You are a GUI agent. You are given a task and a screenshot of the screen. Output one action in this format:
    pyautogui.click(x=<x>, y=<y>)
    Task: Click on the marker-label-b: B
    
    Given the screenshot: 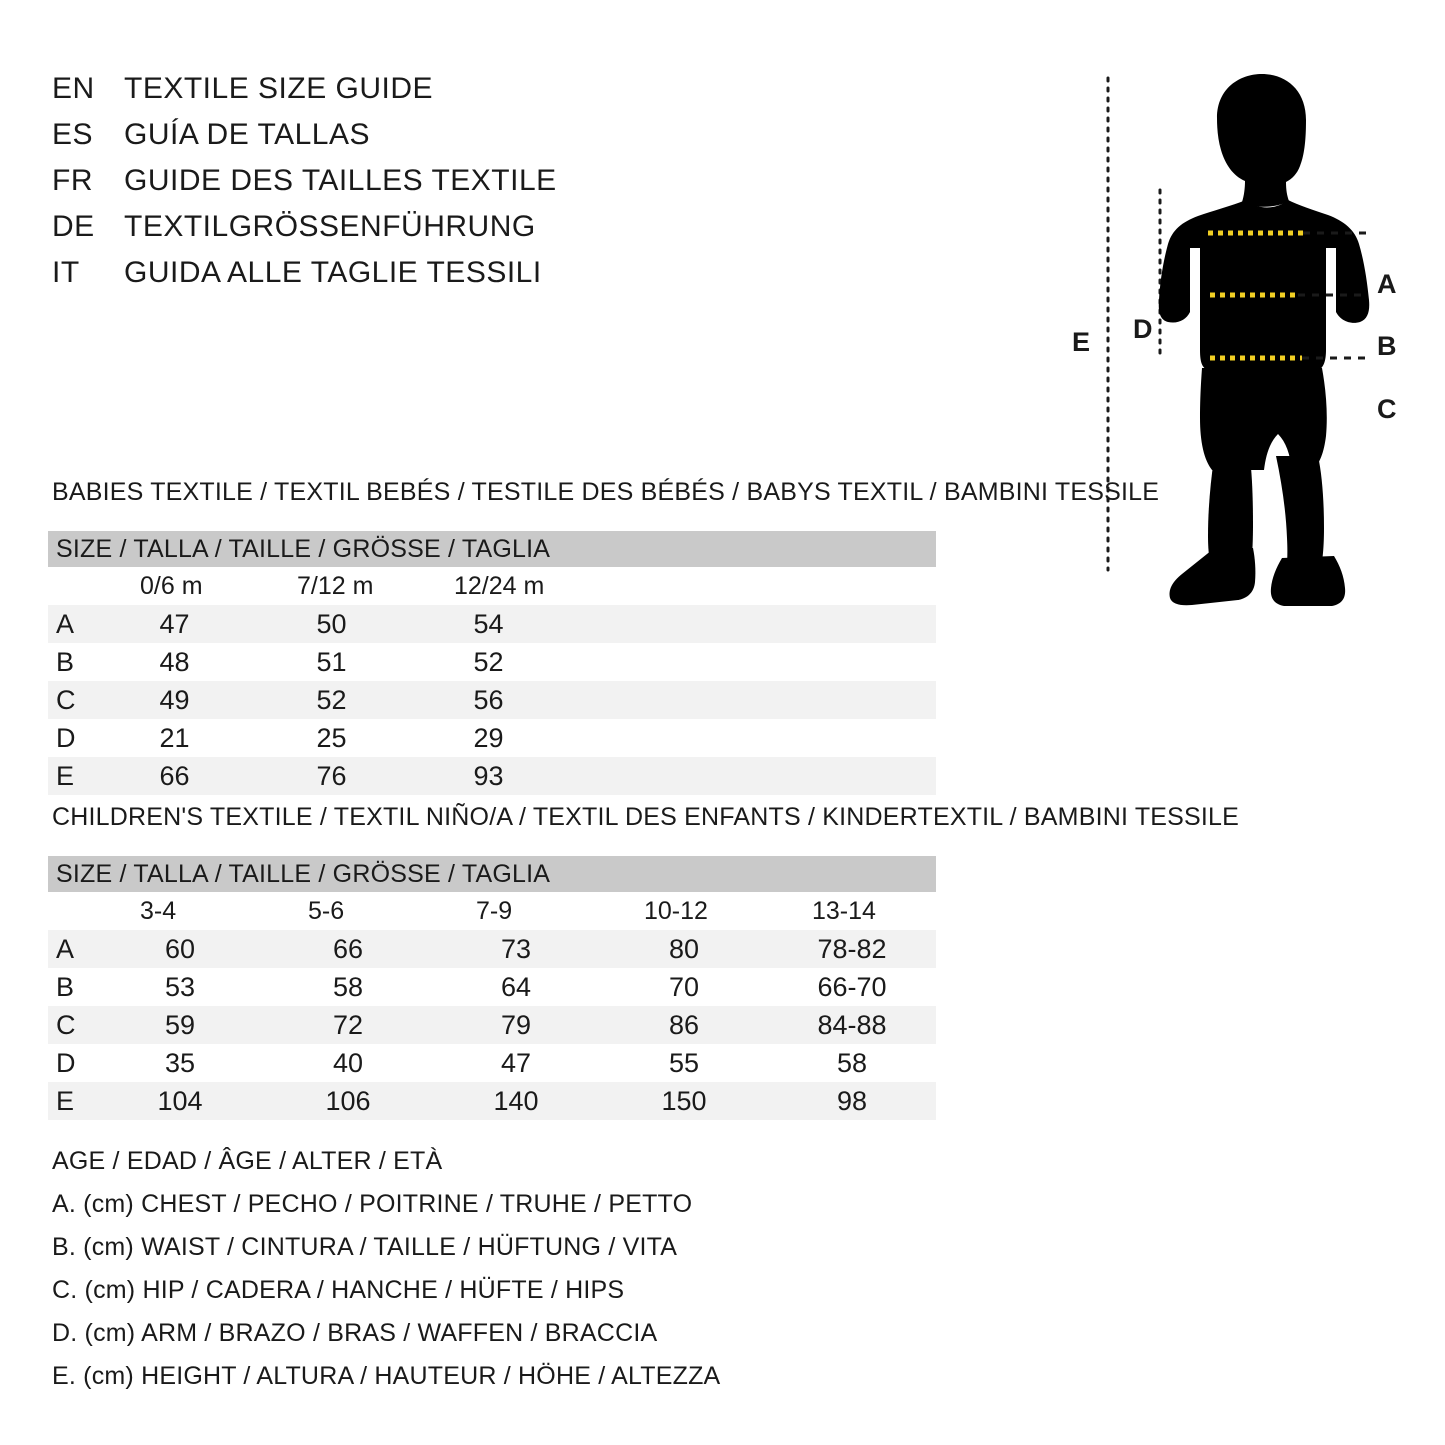 What is the action you would take?
    pyautogui.click(x=1387, y=346)
    